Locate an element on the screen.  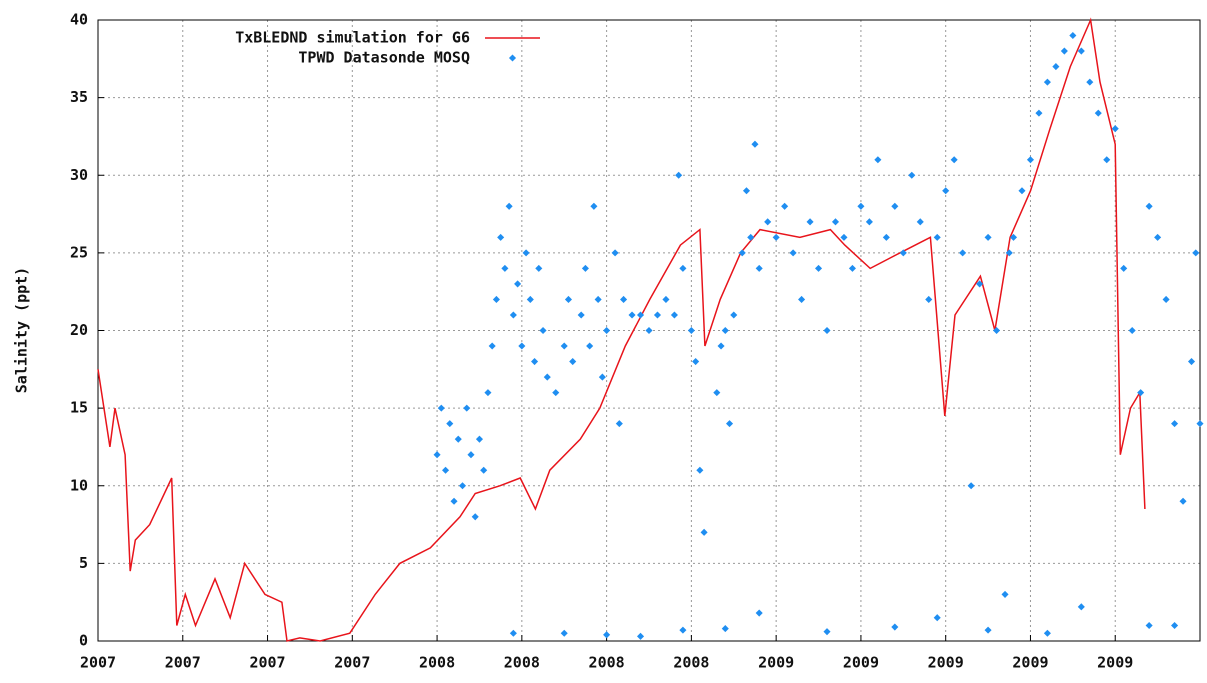
legend-label: TxBLEDND simulation for G6 is located at coordinates (352, 38).